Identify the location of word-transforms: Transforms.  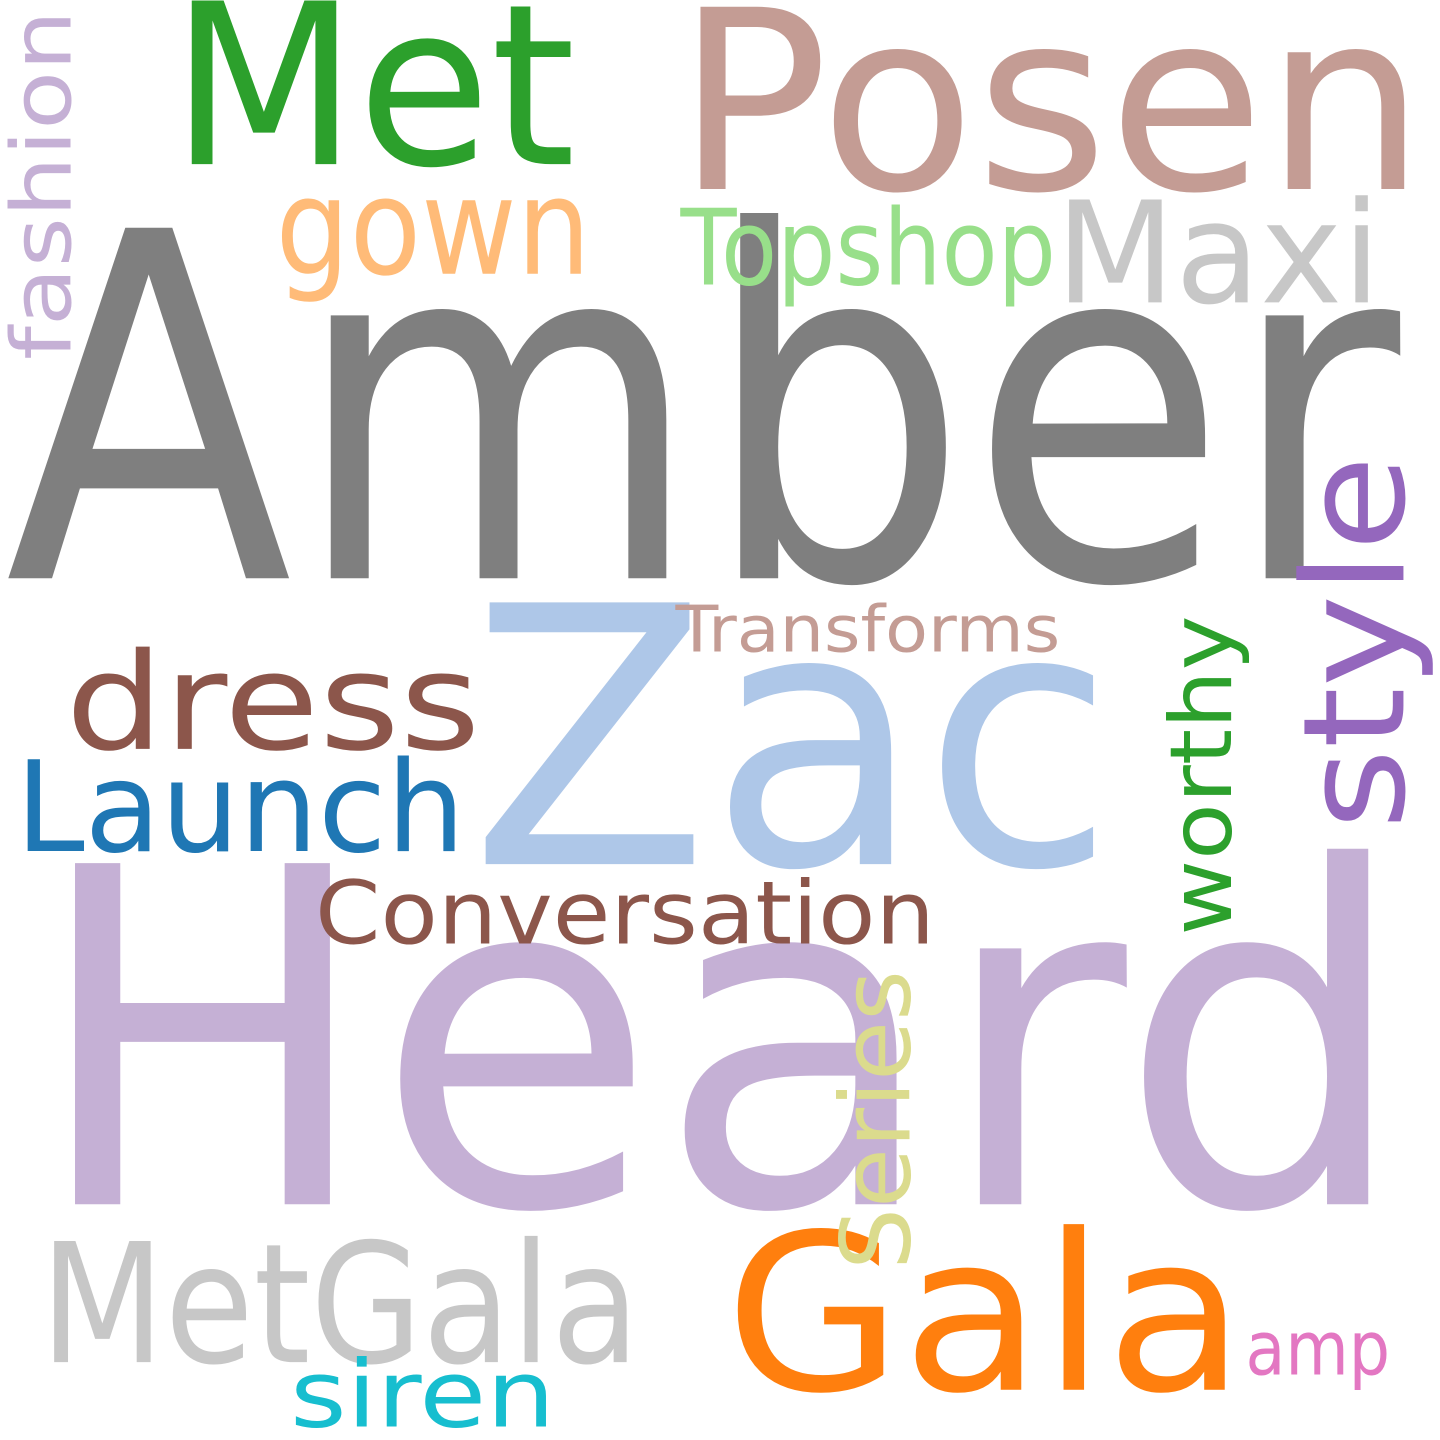
(867, 630).